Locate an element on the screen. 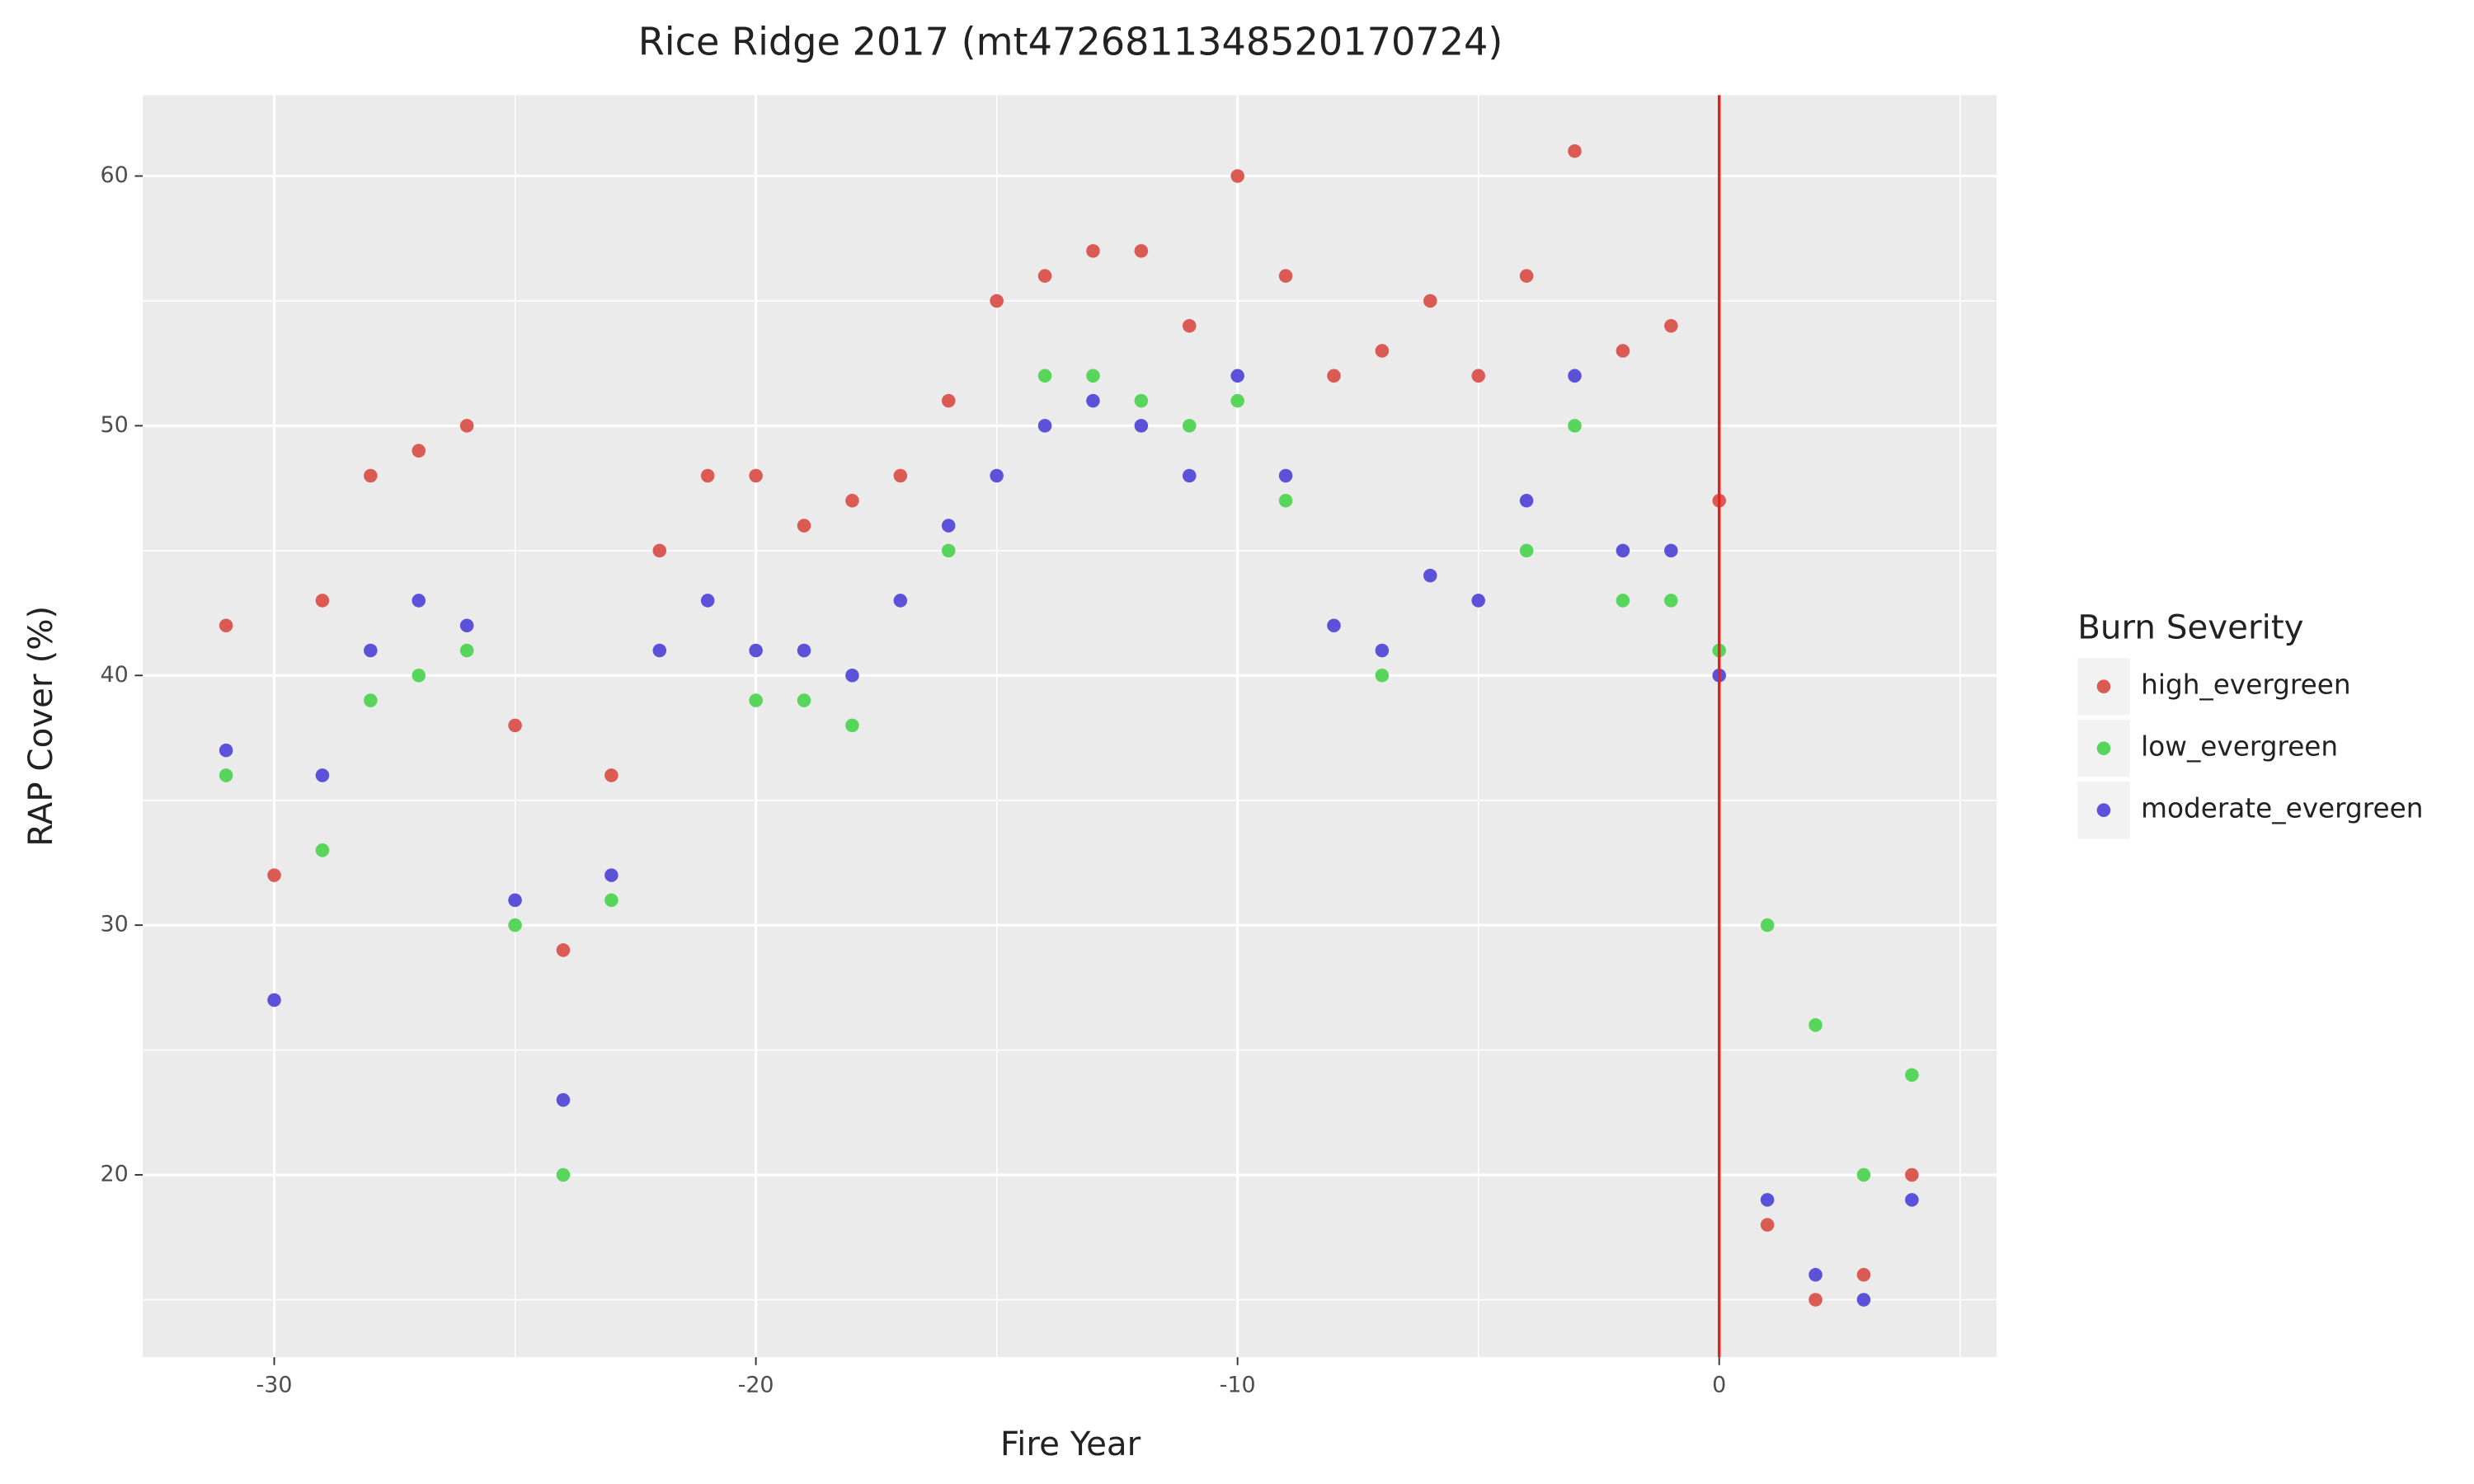 This screenshot has height=1484, width=2474. x-axis-label: Fire Year is located at coordinates (1070, 1444).